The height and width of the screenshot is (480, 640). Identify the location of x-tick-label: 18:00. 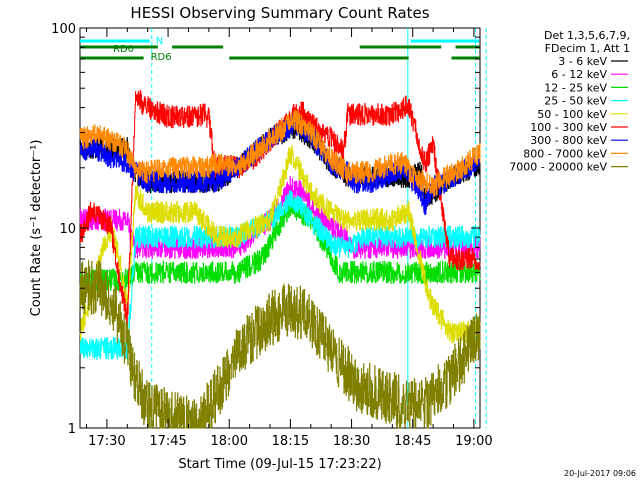
(229, 441).